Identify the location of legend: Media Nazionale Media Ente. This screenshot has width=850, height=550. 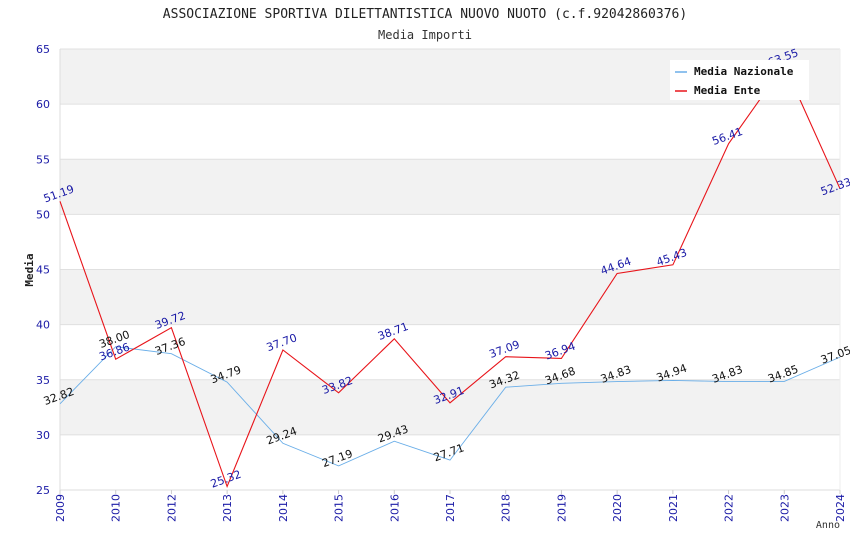
(739, 80).